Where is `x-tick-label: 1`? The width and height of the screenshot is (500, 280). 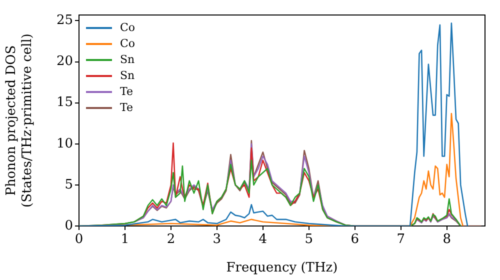
x-tick-label: 1 is located at coordinates (125, 240).